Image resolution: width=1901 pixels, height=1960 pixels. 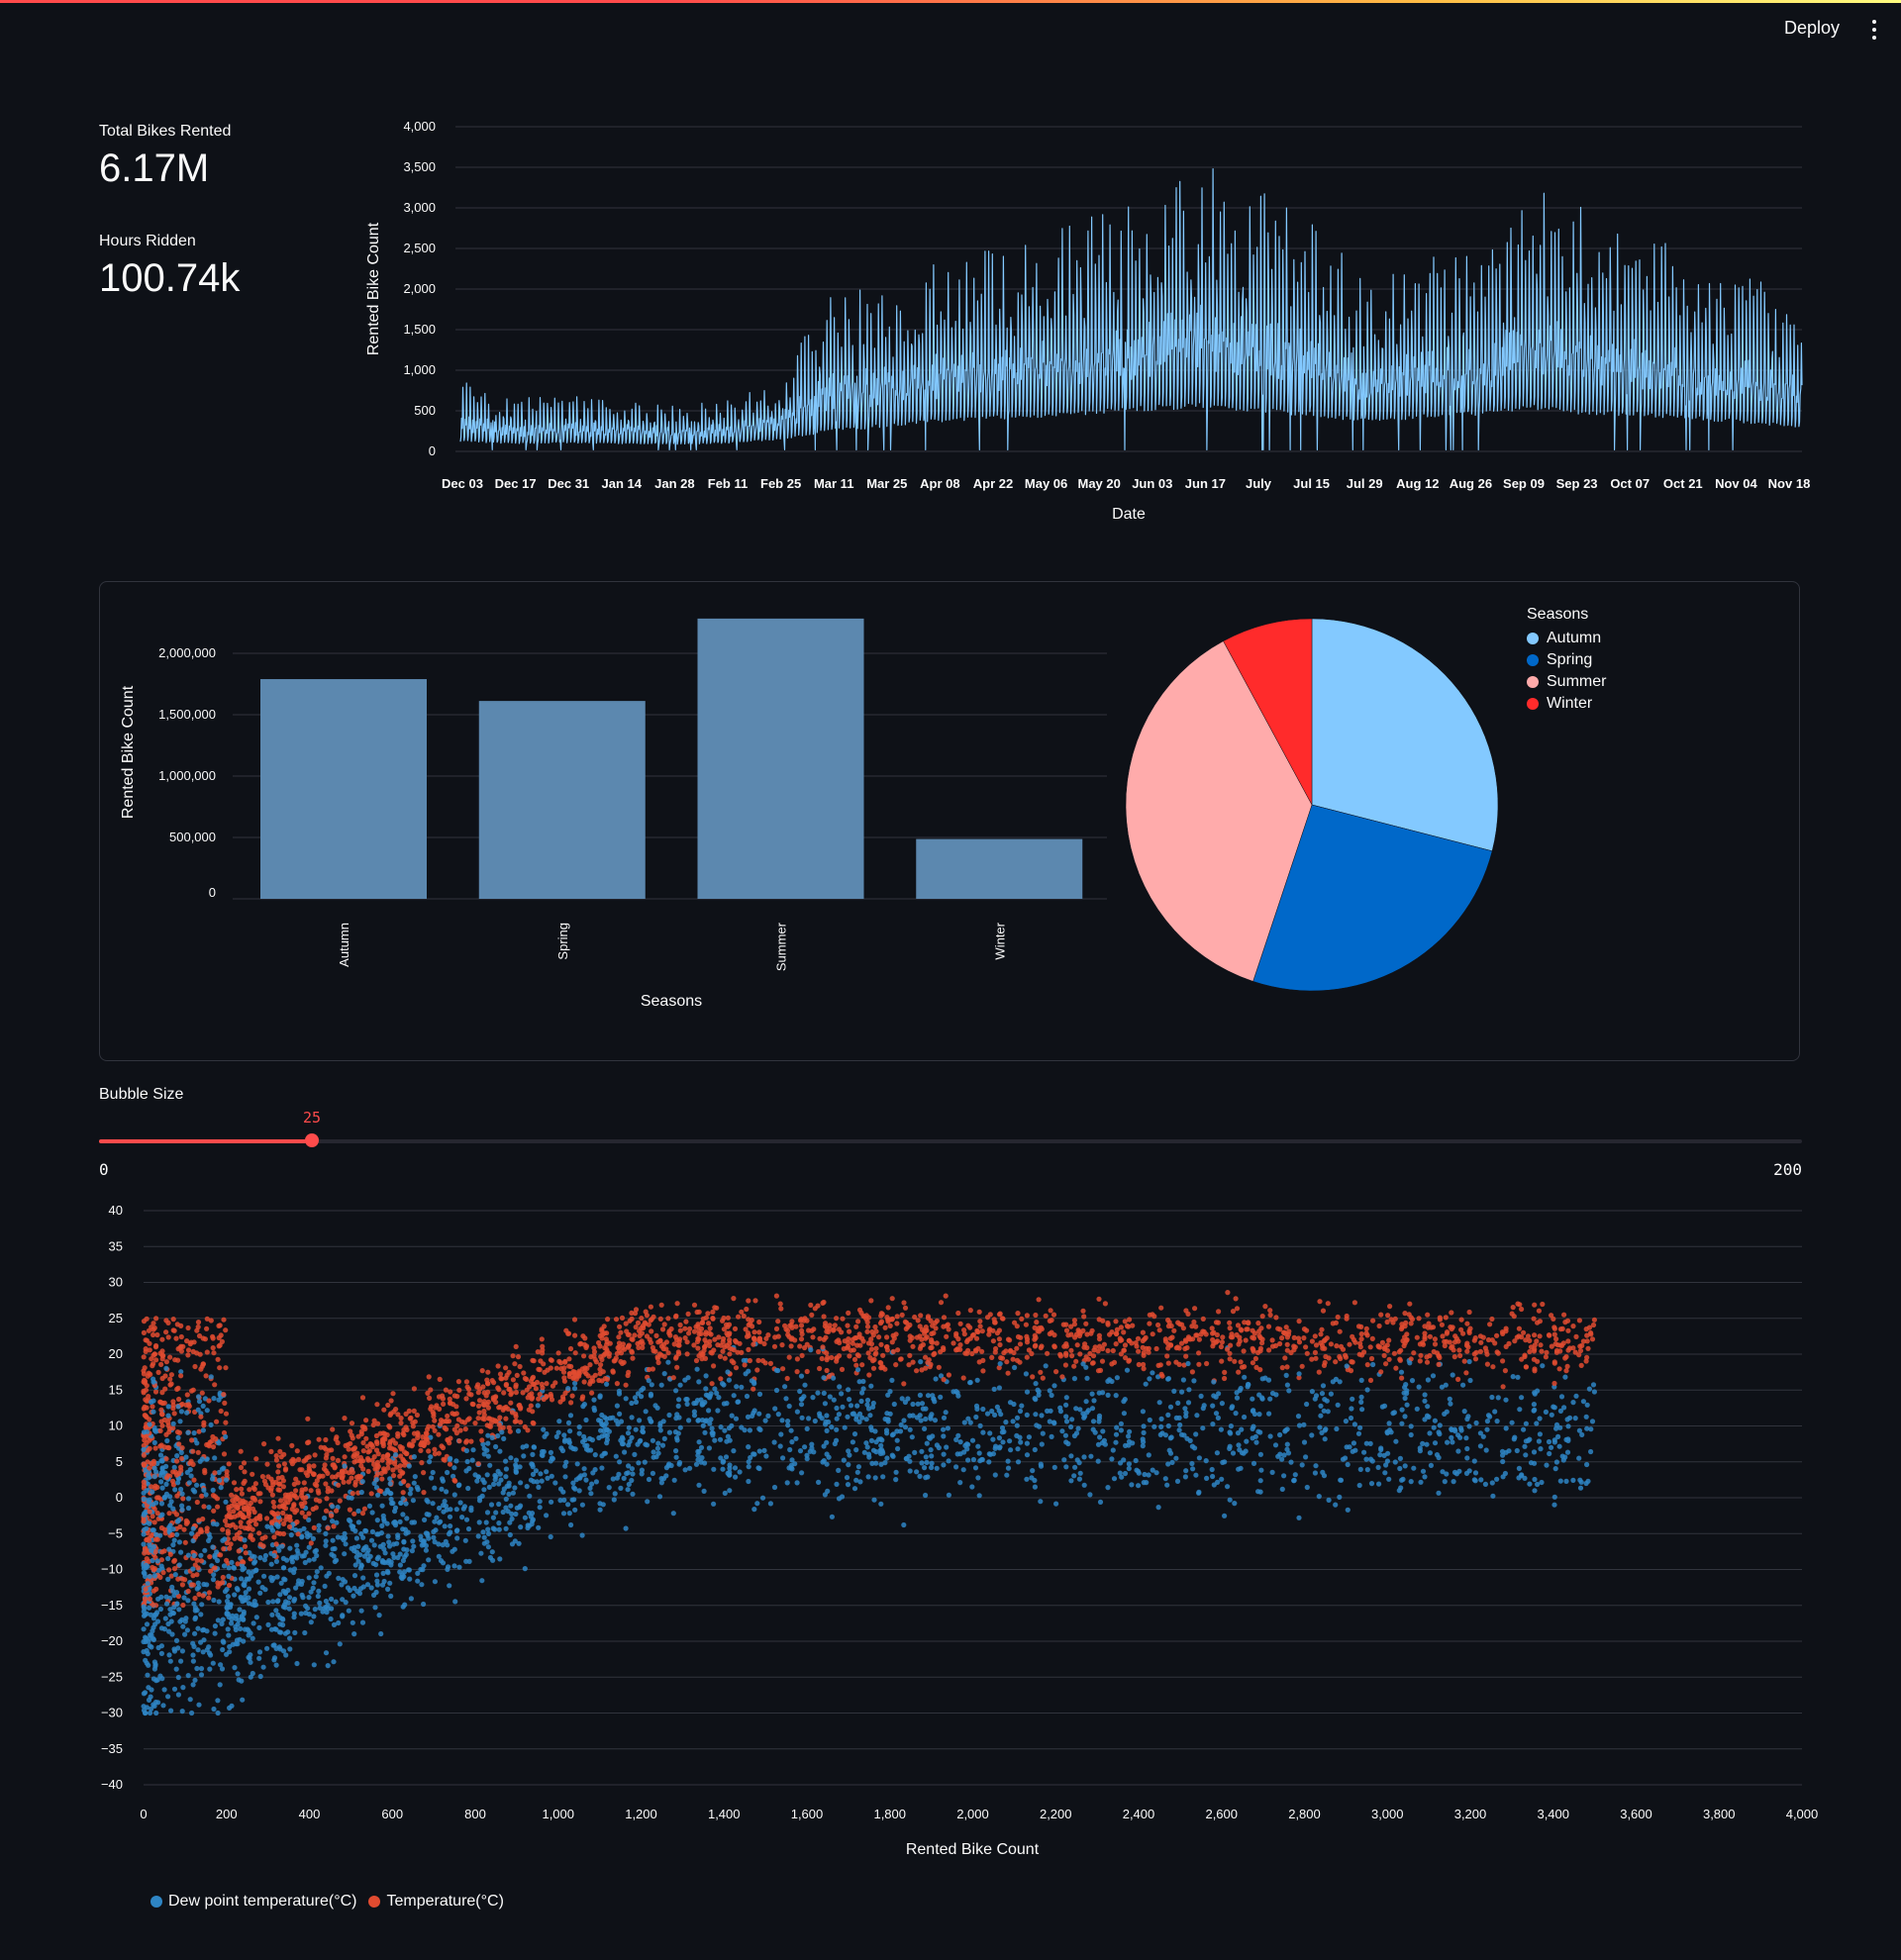 I want to click on deploy-button: Deploy, so click(x=1811, y=28).